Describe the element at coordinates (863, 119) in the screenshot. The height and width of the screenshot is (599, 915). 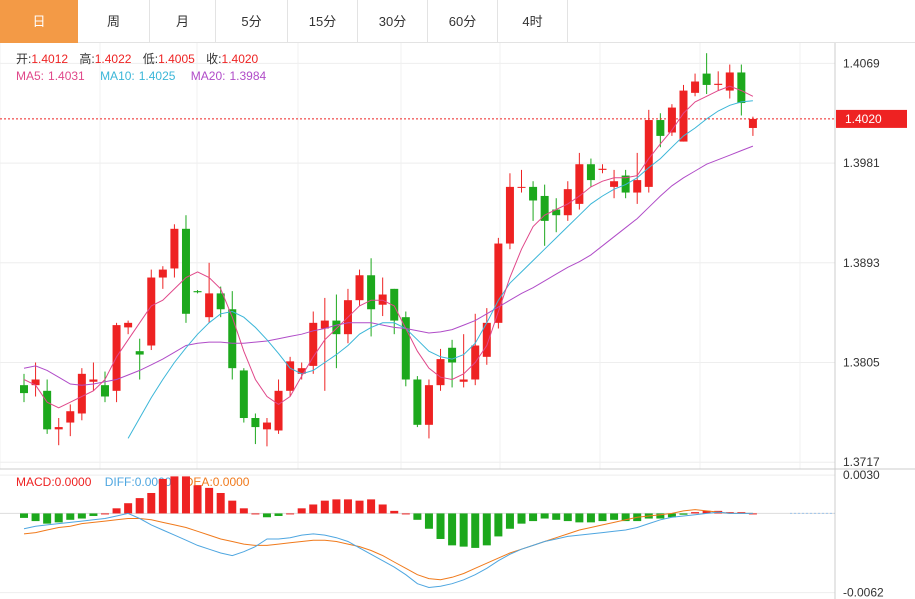
I see `current-price-label: 1.4020` at that location.